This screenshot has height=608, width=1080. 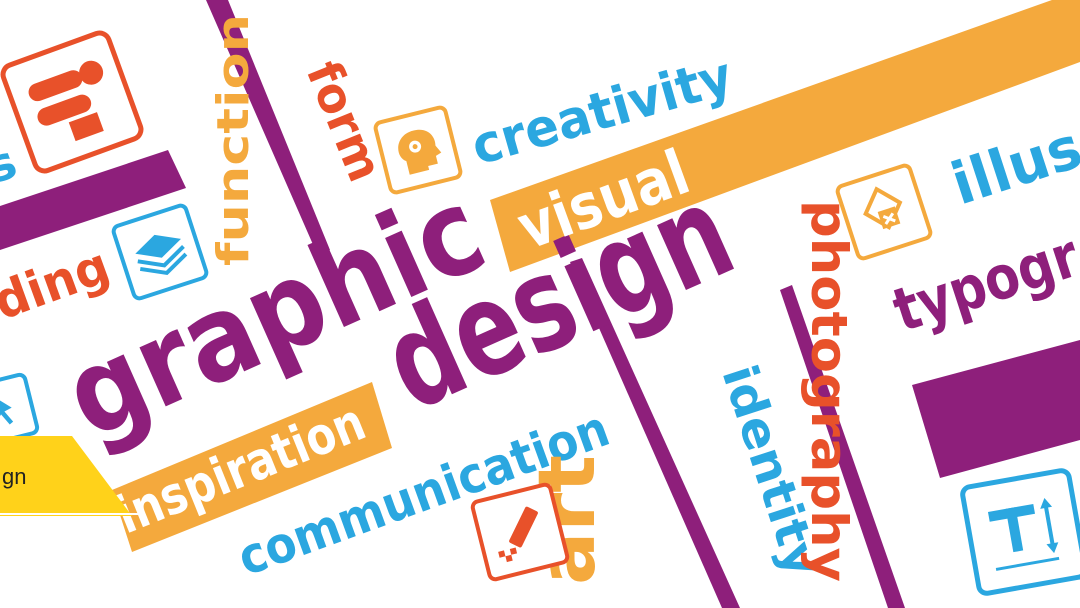 What do you see at coordinates (233, 140) in the screenshot?
I see `word-function: function` at bounding box center [233, 140].